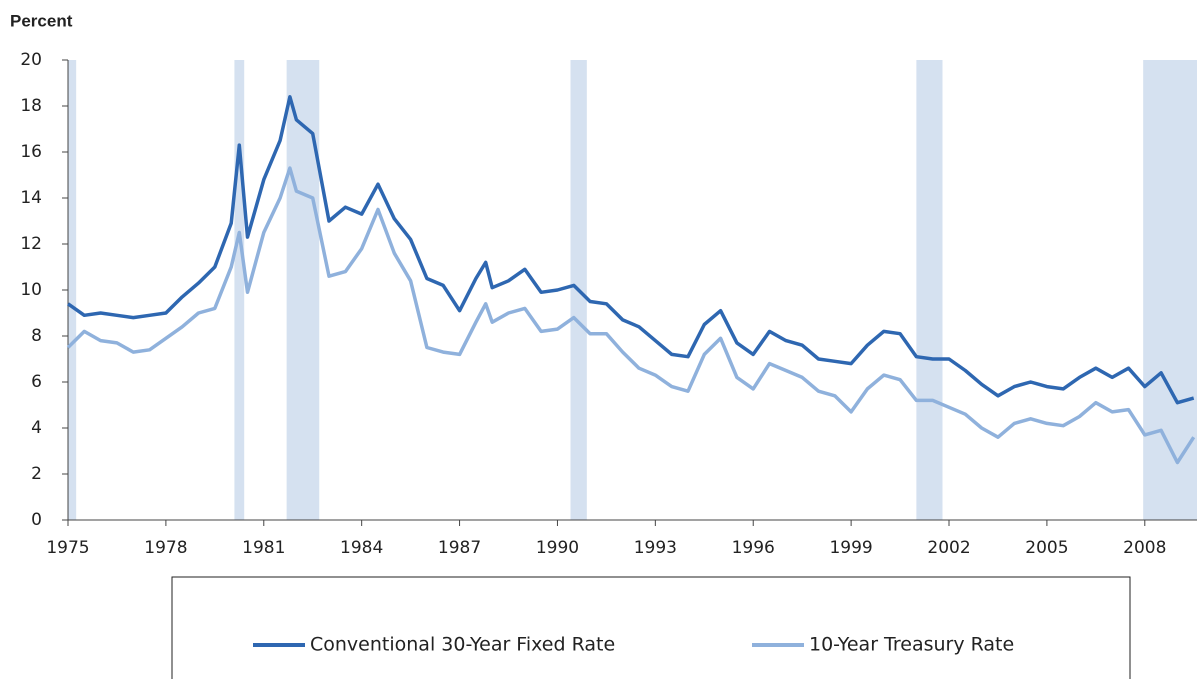  Describe the element at coordinates (948, 548) in the screenshot. I see `x-tick-label: 2002` at that location.